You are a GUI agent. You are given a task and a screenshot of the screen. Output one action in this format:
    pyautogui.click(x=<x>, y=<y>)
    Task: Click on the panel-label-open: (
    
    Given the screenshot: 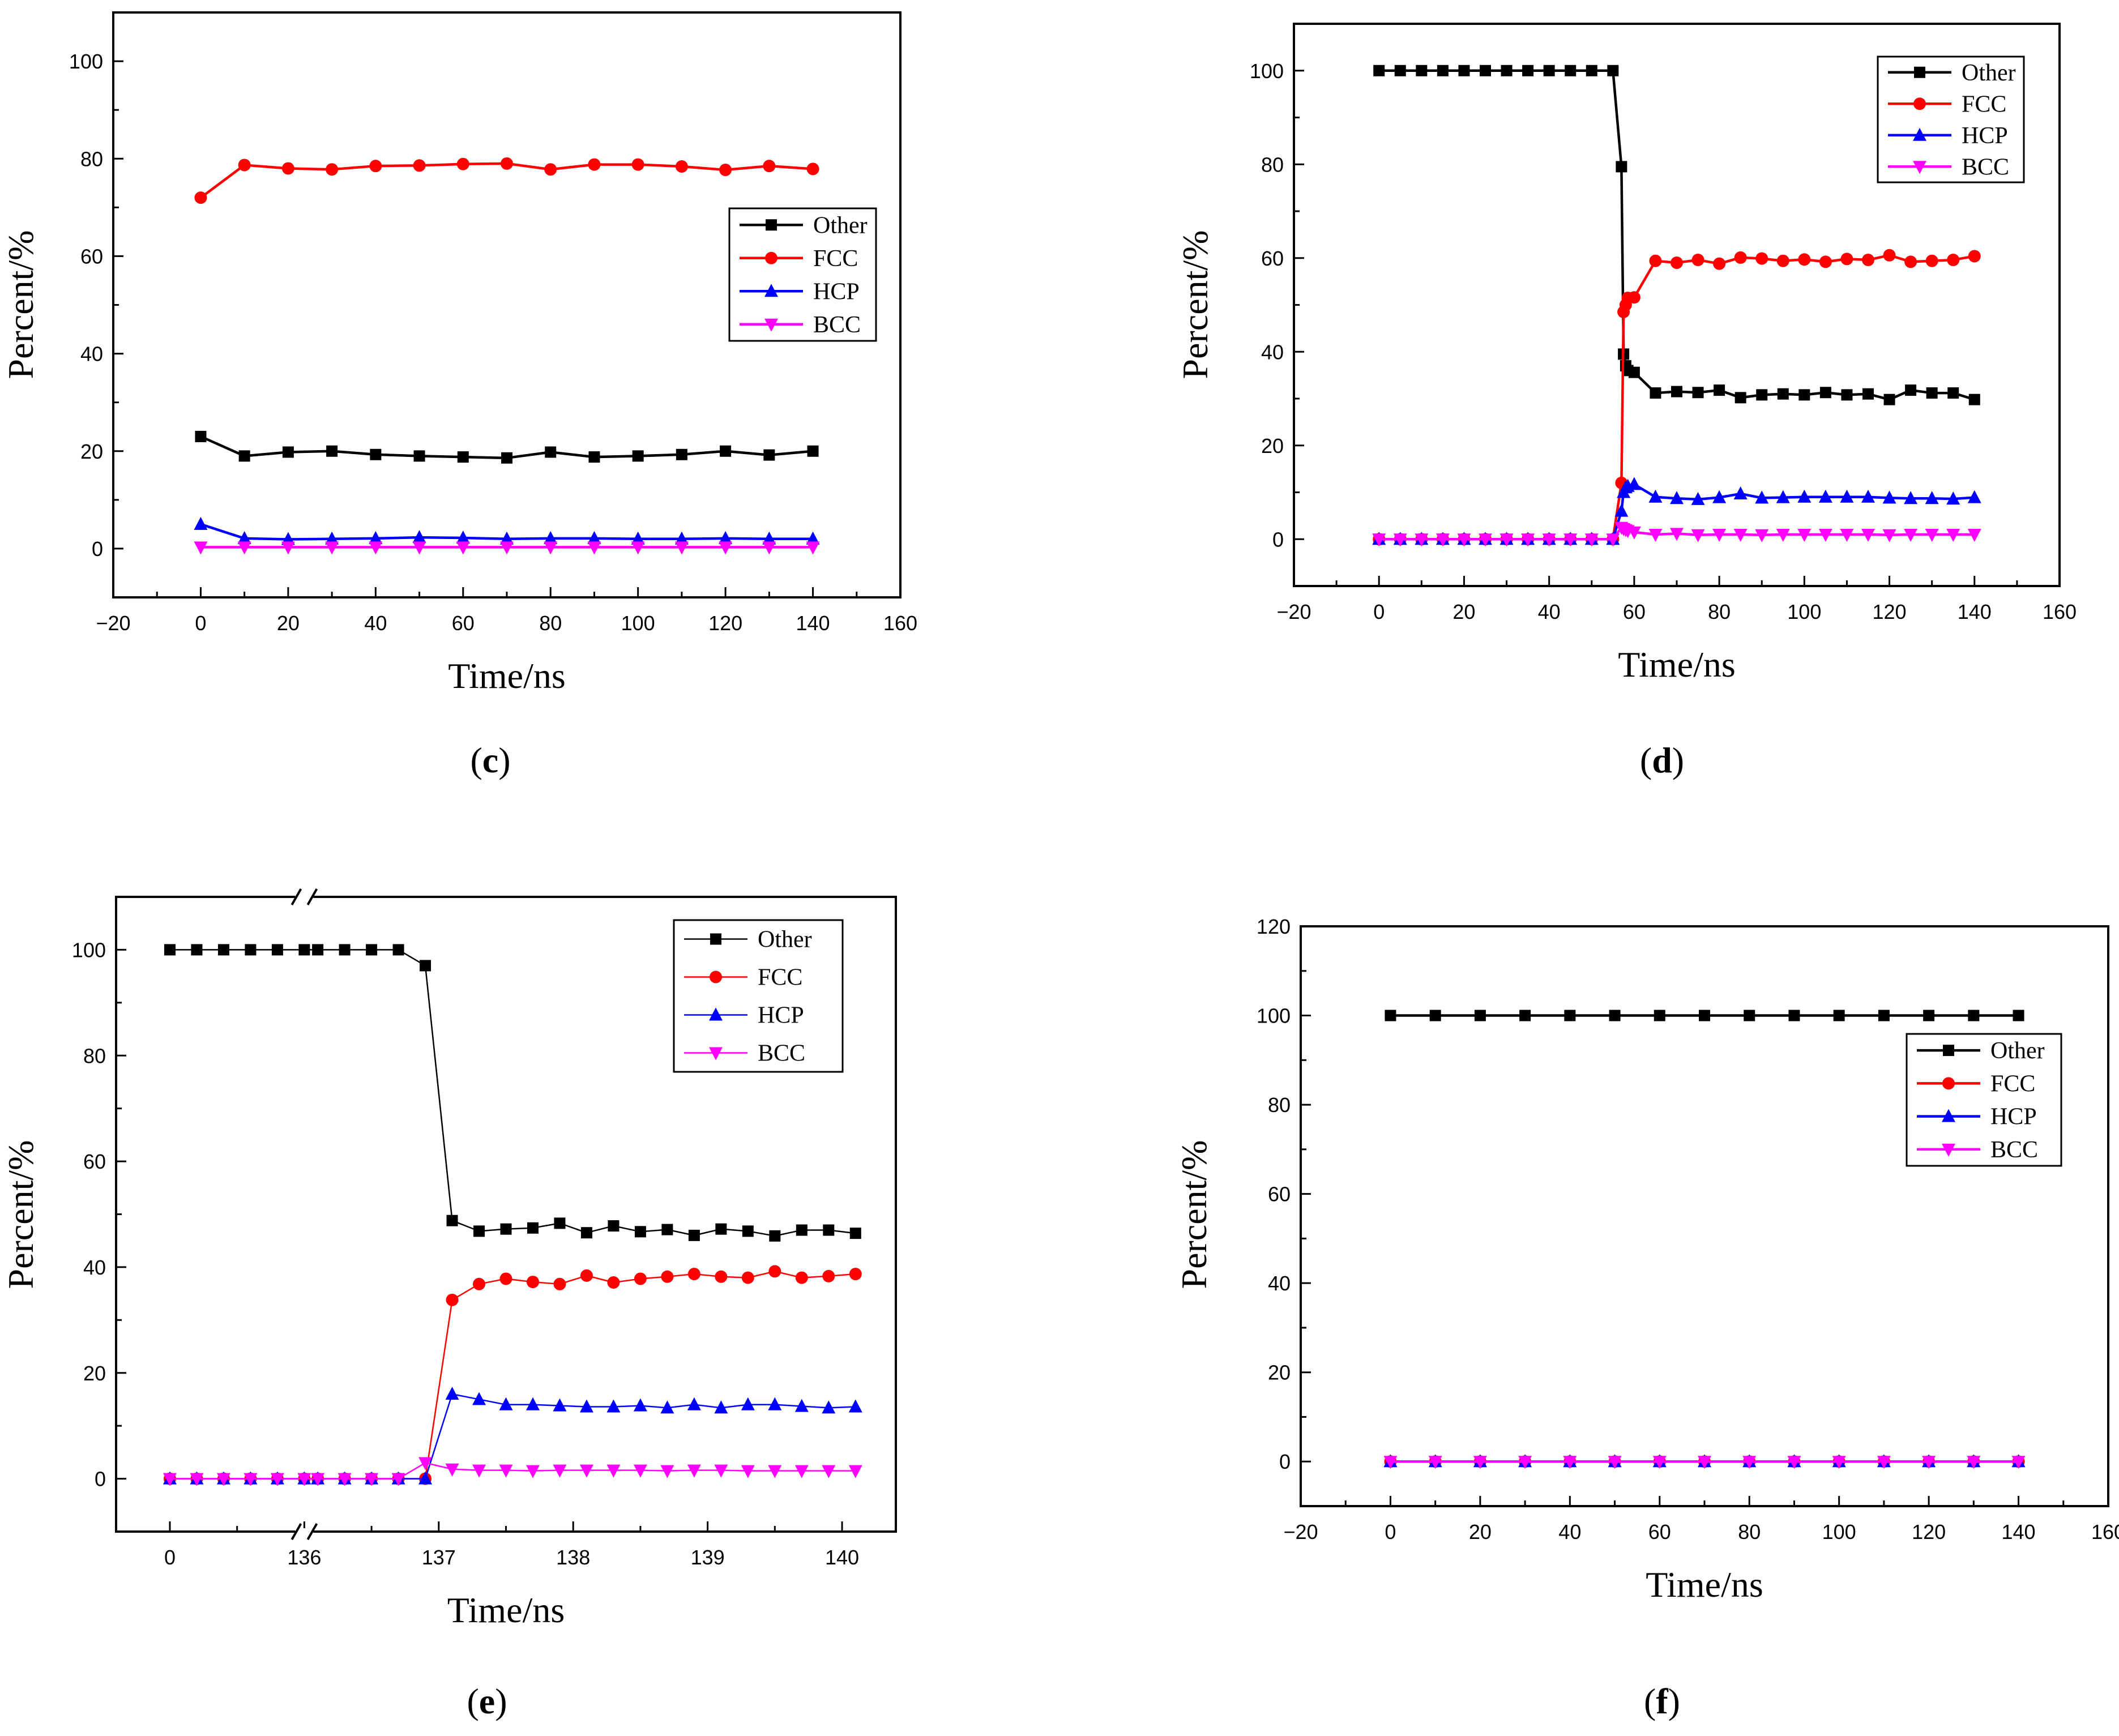 What is the action you would take?
    pyautogui.click(x=476, y=760)
    